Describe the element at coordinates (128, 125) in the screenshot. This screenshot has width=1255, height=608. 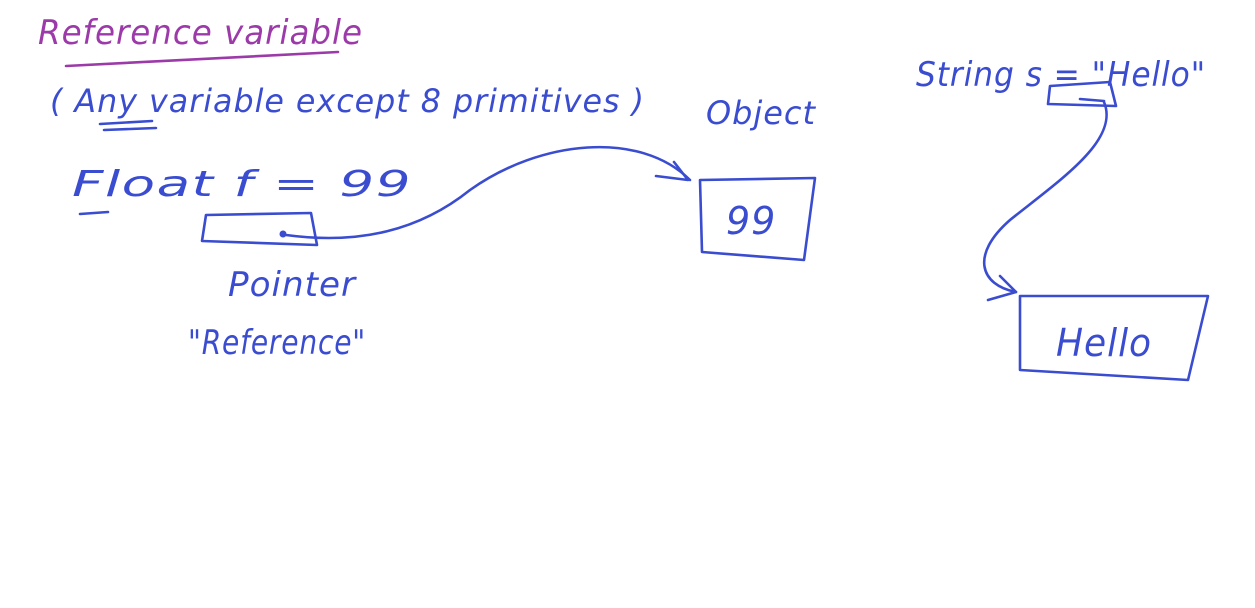
I see `subtitle-any-underline` at that location.